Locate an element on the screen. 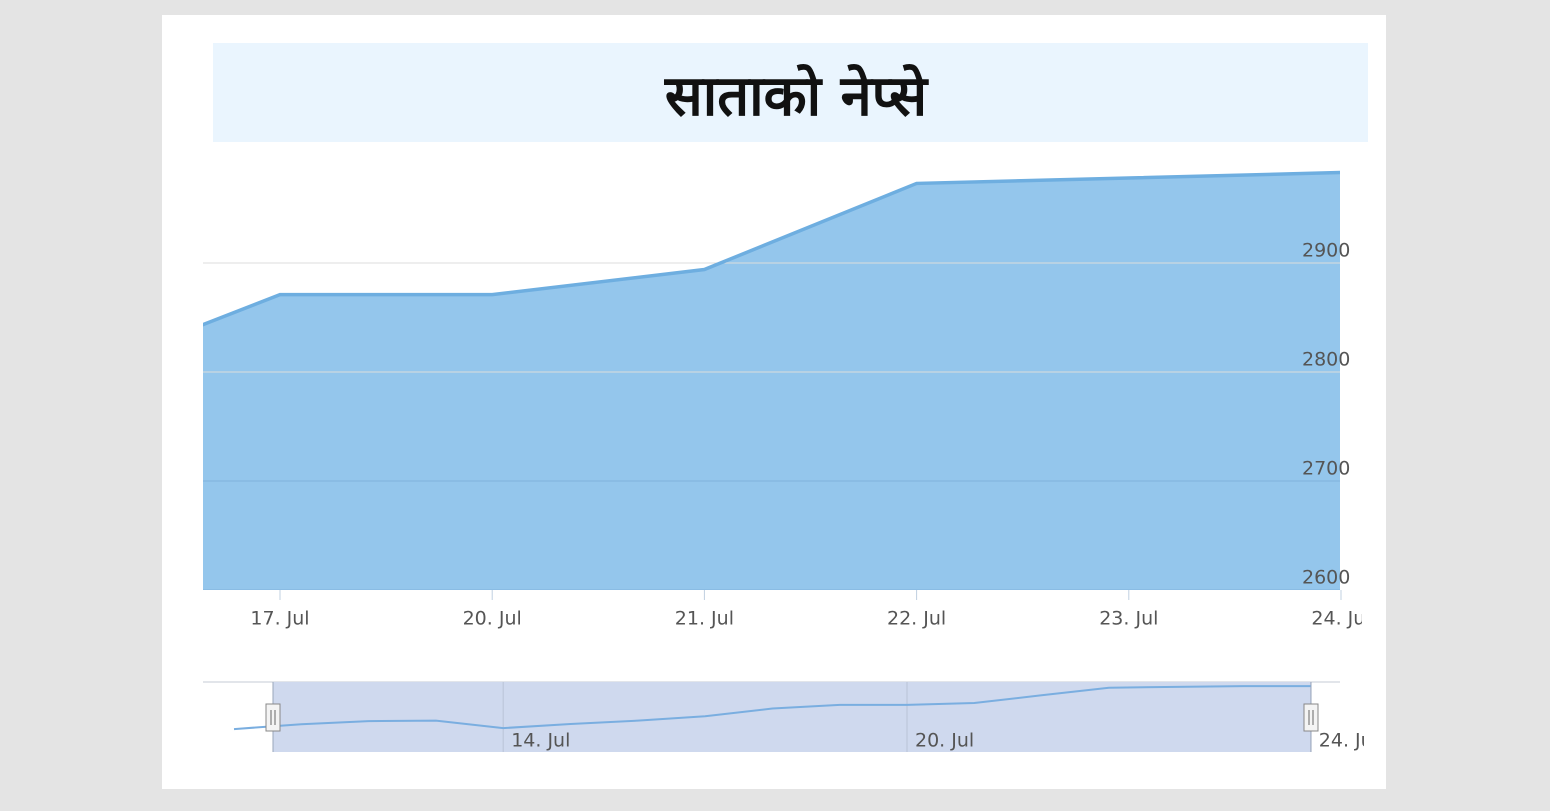 Image resolution: width=1550 pixels, height=811 pixels. navigator-mask is located at coordinates (792, 717).